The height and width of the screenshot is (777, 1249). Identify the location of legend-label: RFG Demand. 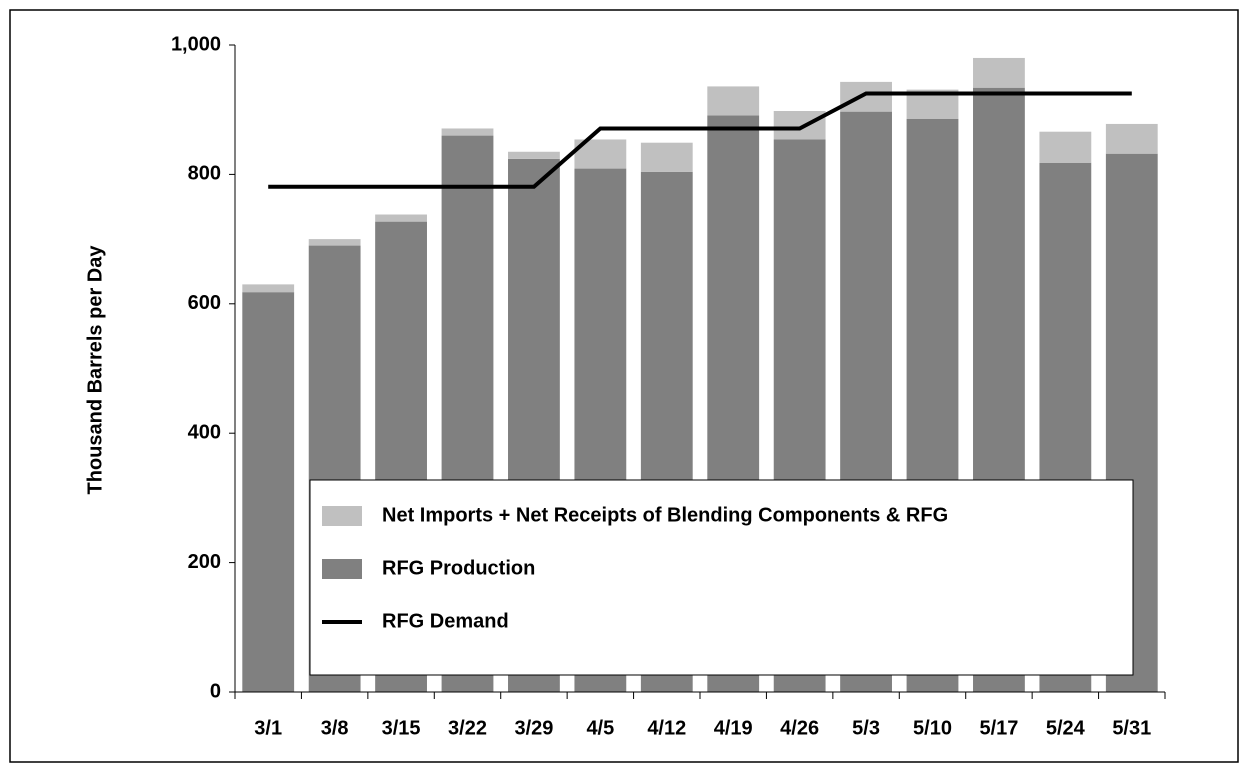
(445, 621).